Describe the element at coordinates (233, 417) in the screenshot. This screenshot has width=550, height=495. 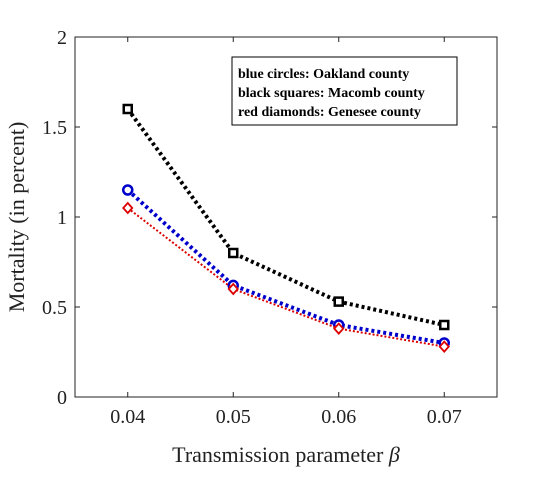
I see `x-tick-label: 0.05` at that location.